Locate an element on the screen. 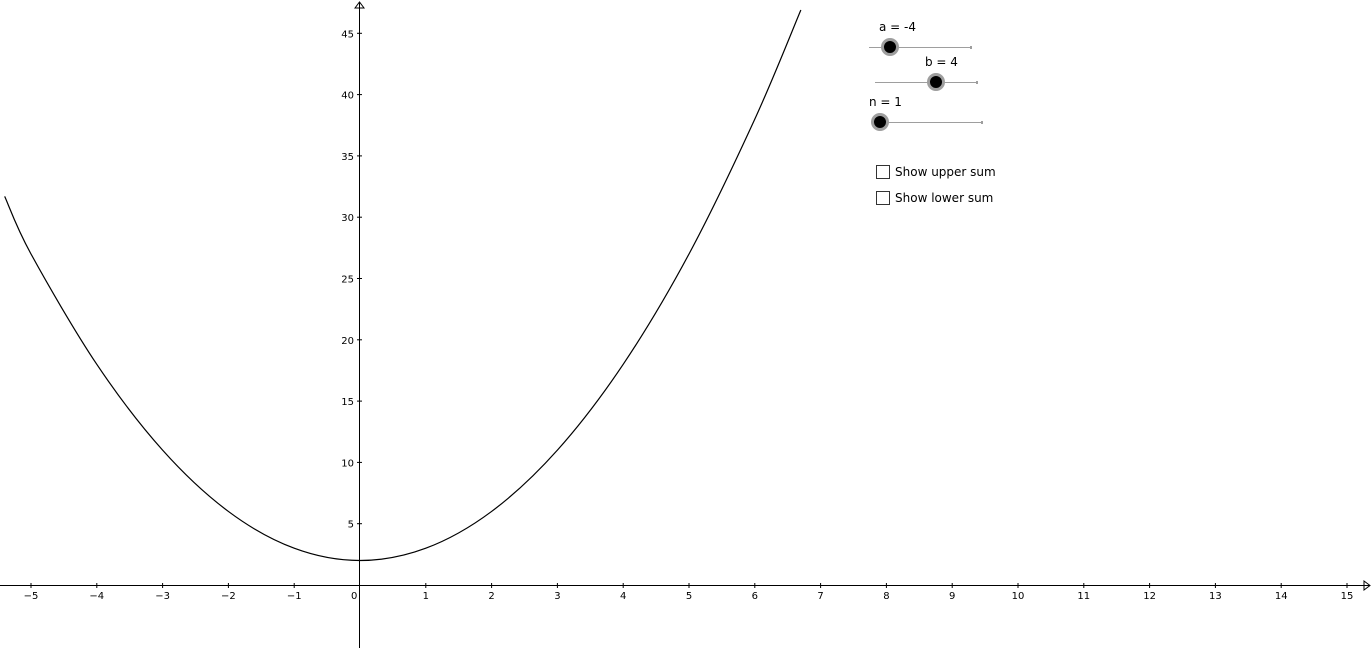 The image size is (1372, 648). y-tick-label: 35 is located at coordinates (347, 157).